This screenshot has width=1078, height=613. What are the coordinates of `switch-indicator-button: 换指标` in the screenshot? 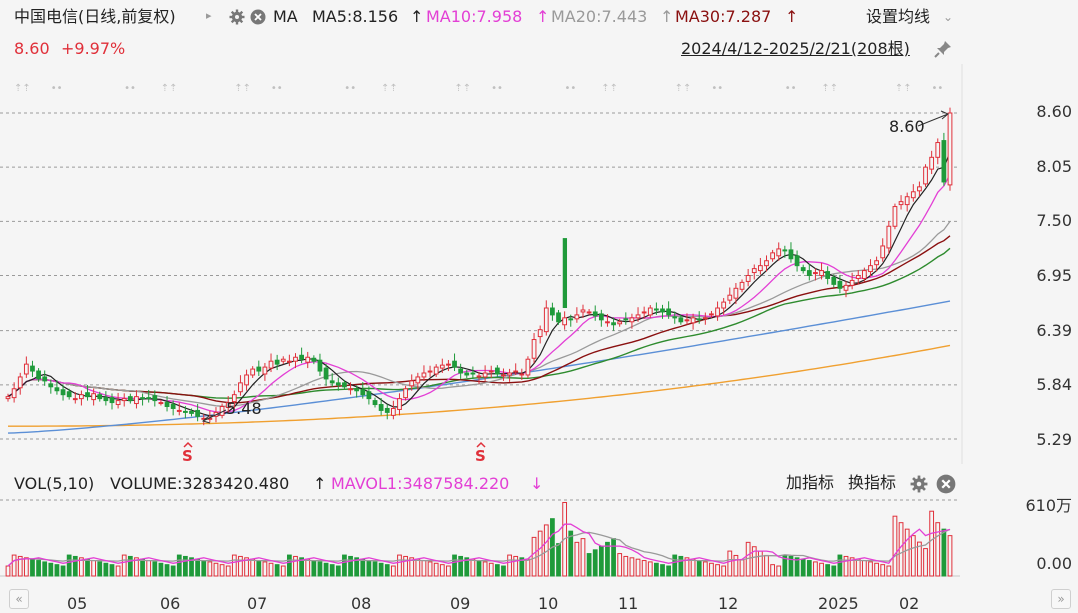 It's located at (872, 482).